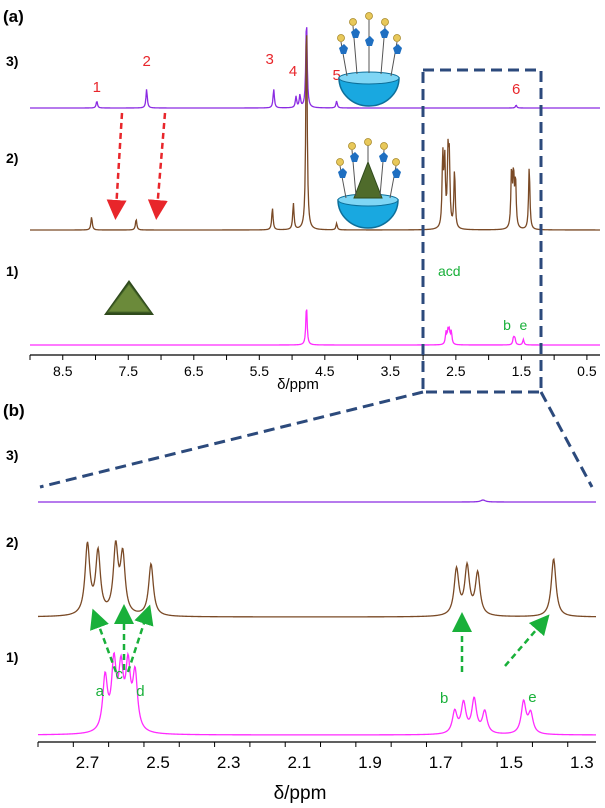 The height and width of the screenshot is (808, 605). What do you see at coordinates (444, 698) in the screenshot?
I see `zoom-peak-label-b: b` at bounding box center [444, 698].